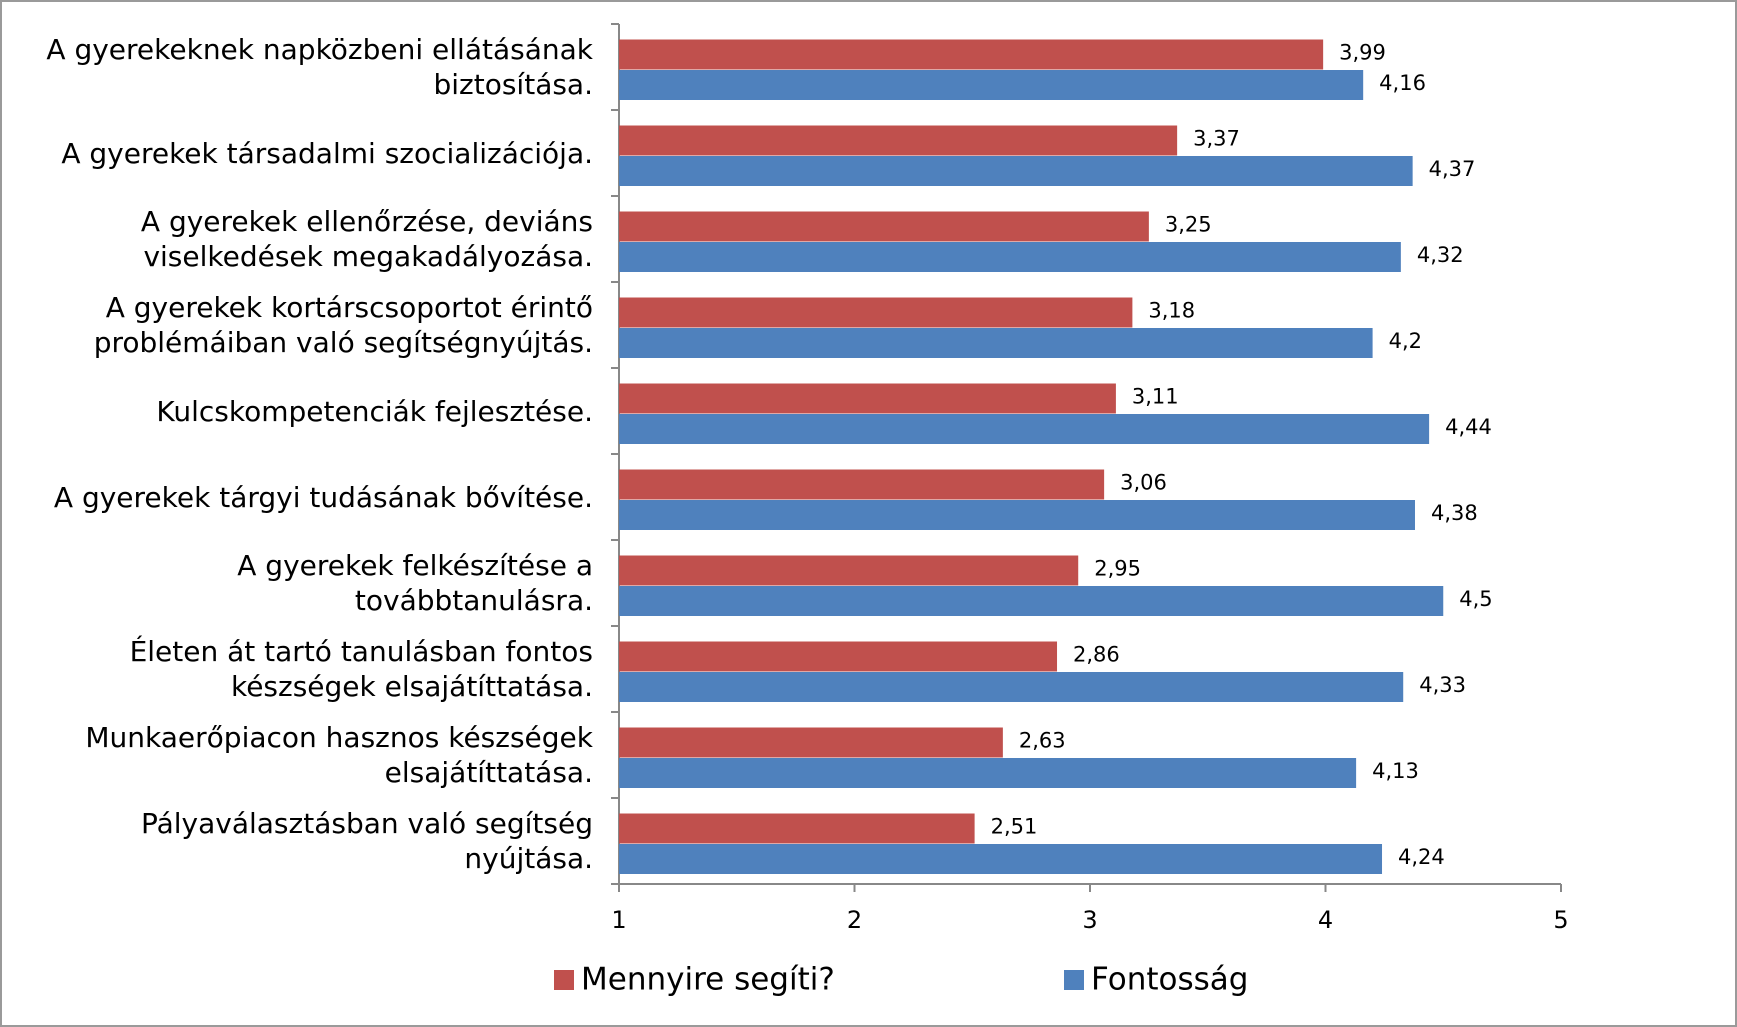  What do you see at coordinates (1421, 857) in the screenshot?
I see `value-label: 4,24` at bounding box center [1421, 857].